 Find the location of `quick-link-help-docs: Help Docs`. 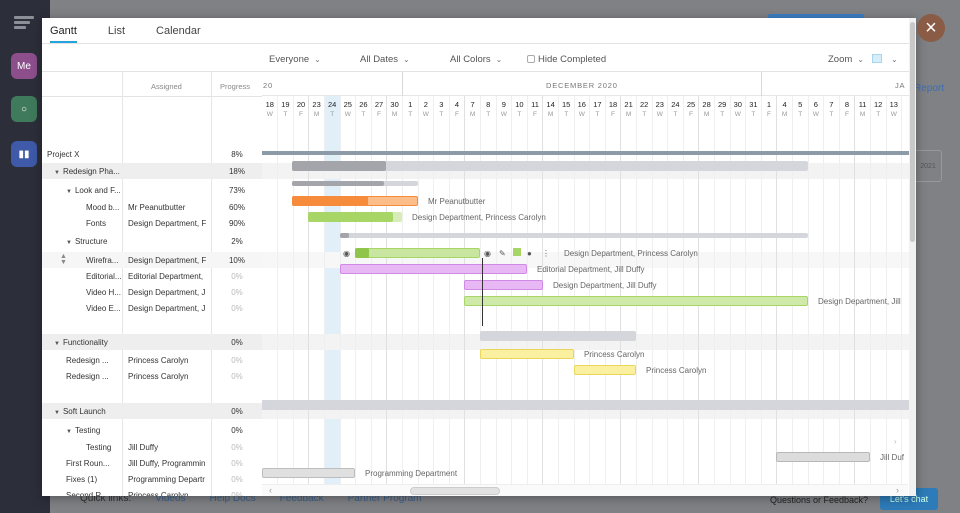

quick-link-help-docs: Help Docs is located at coordinates (232, 498).